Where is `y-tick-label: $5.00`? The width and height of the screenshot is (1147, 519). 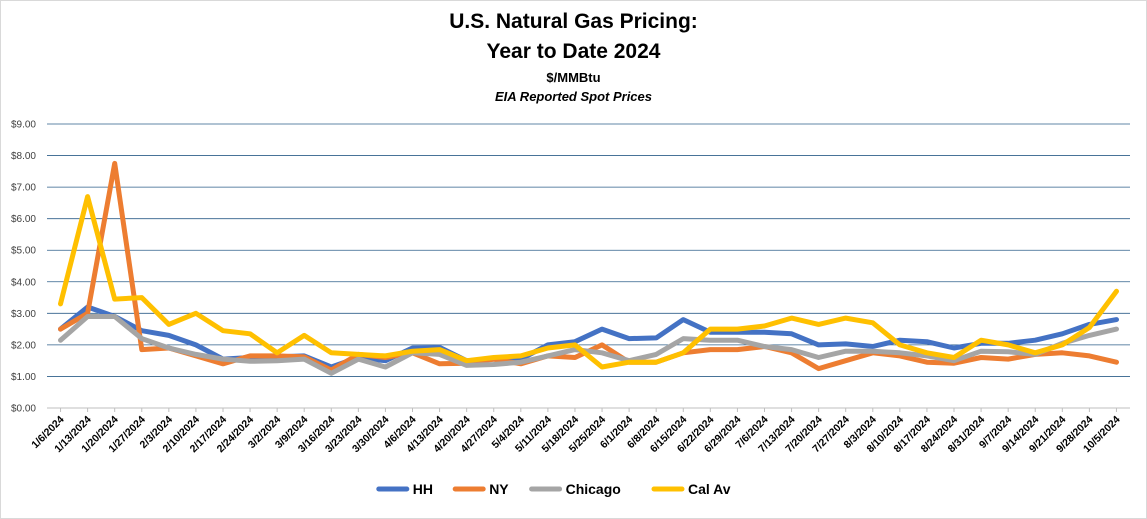
y-tick-label: $5.00 is located at coordinates (23, 251).